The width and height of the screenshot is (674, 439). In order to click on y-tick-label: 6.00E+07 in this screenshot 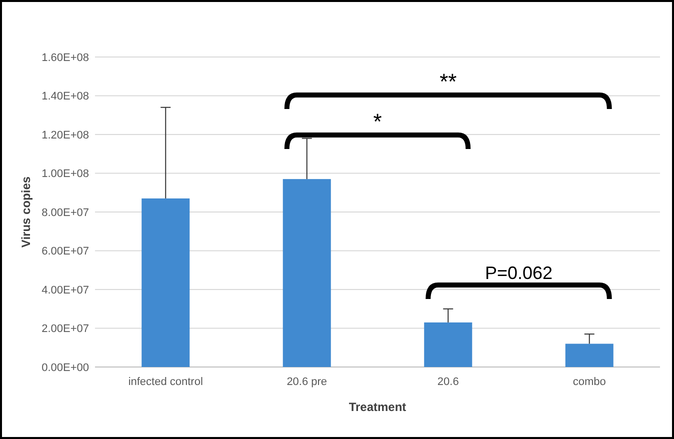, I will do `click(65, 252)`.